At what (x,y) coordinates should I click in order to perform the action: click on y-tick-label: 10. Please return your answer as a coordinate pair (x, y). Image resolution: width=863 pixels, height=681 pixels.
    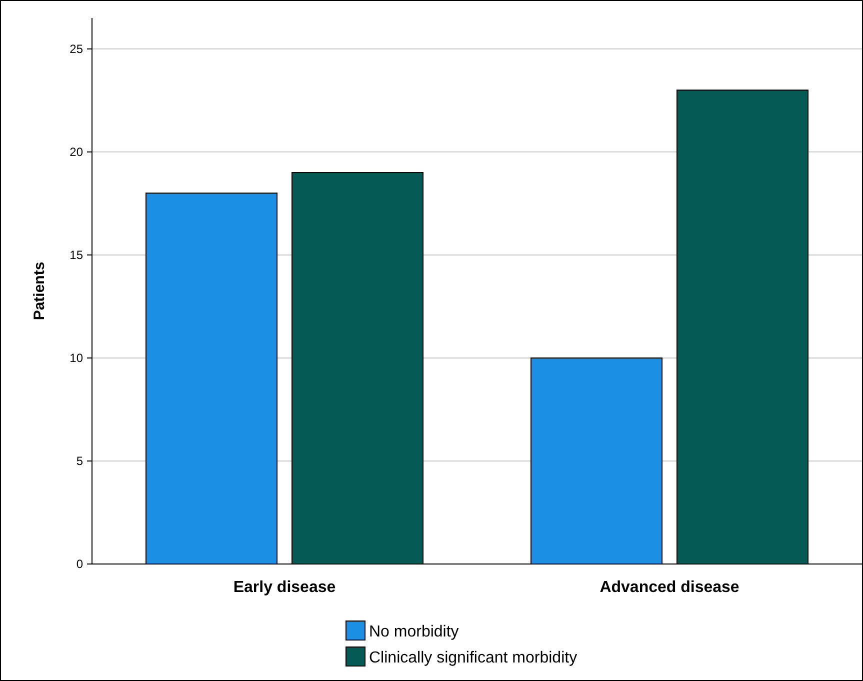
    Looking at the image, I should click on (77, 358).